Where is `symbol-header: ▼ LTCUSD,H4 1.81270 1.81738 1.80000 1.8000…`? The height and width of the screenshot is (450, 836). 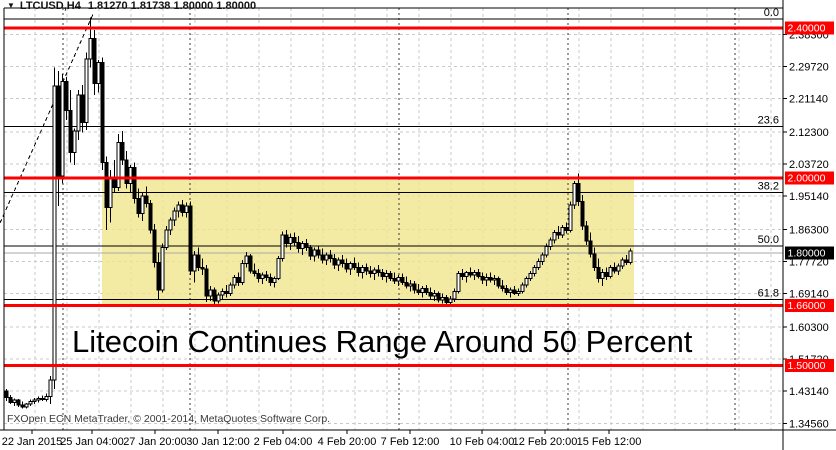 symbol-header: ▼ LTCUSD,H4 1.81270 1.81738 1.80000 1.8000… is located at coordinates (131, 6).